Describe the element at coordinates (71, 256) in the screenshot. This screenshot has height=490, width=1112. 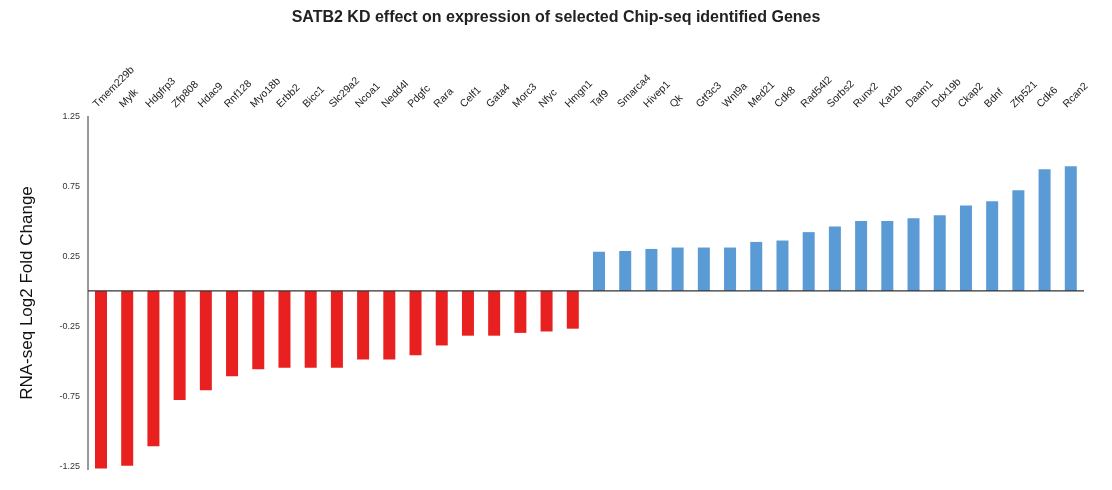
I see `y-tick-label: 0.25` at that location.